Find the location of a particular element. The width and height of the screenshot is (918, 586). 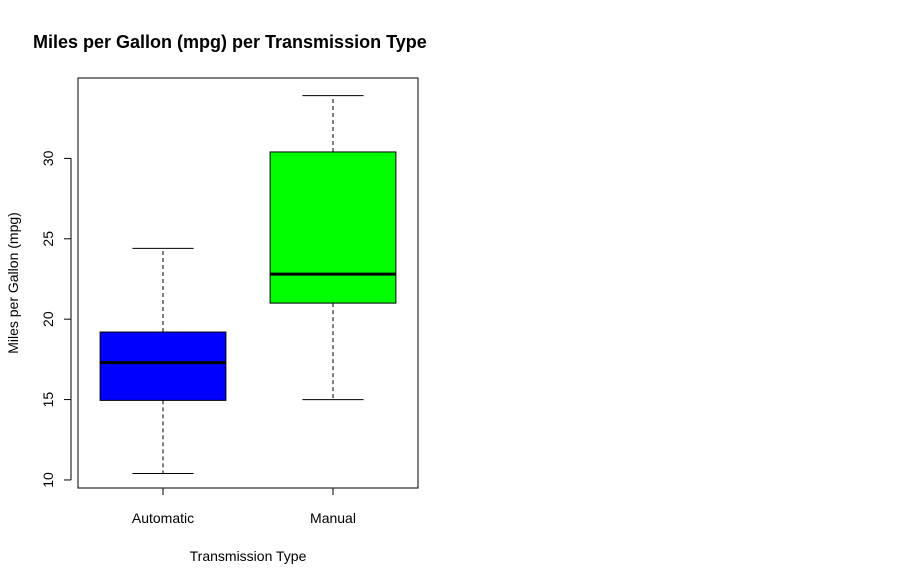

y-axis: 10 15 20 25 30 is located at coordinates (56, 319).